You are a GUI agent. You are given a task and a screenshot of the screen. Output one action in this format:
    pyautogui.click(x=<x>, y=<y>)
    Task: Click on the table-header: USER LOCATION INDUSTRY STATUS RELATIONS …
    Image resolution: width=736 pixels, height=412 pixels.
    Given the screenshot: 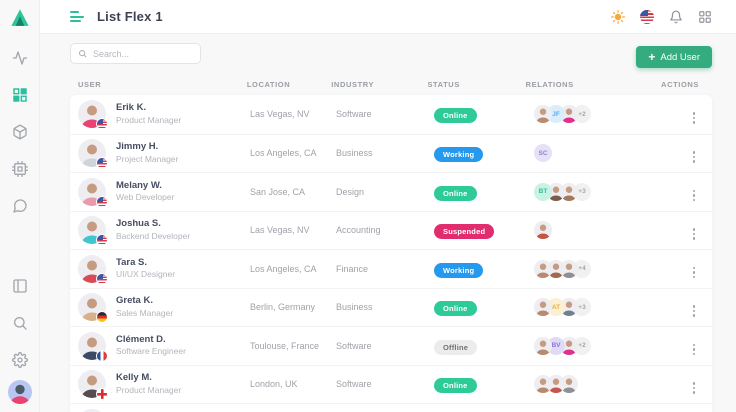 What is the action you would take?
    pyautogui.click(x=391, y=87)
    